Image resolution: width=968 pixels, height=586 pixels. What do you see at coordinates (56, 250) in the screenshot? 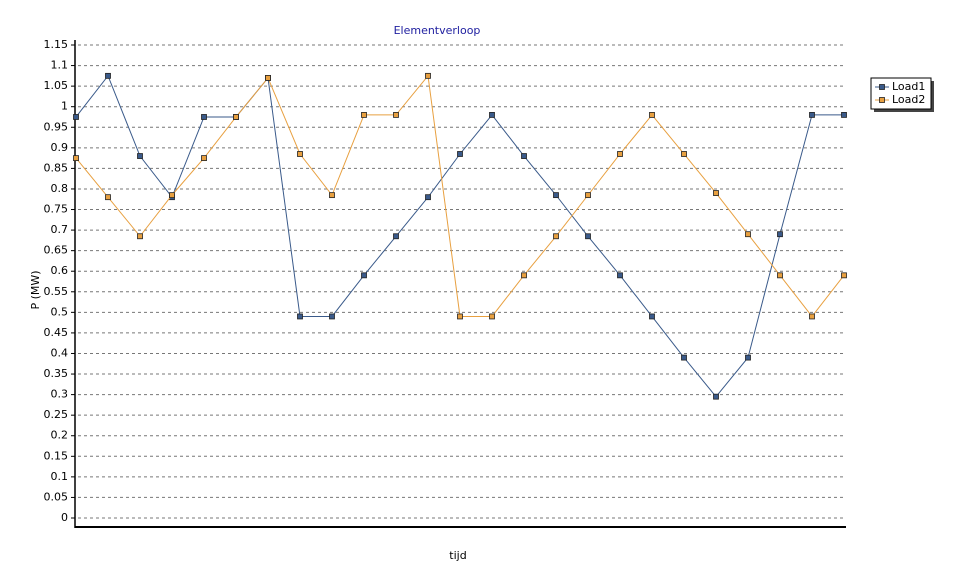
I see `y-tick-label: 0.65` at bounding box center [56, 250].